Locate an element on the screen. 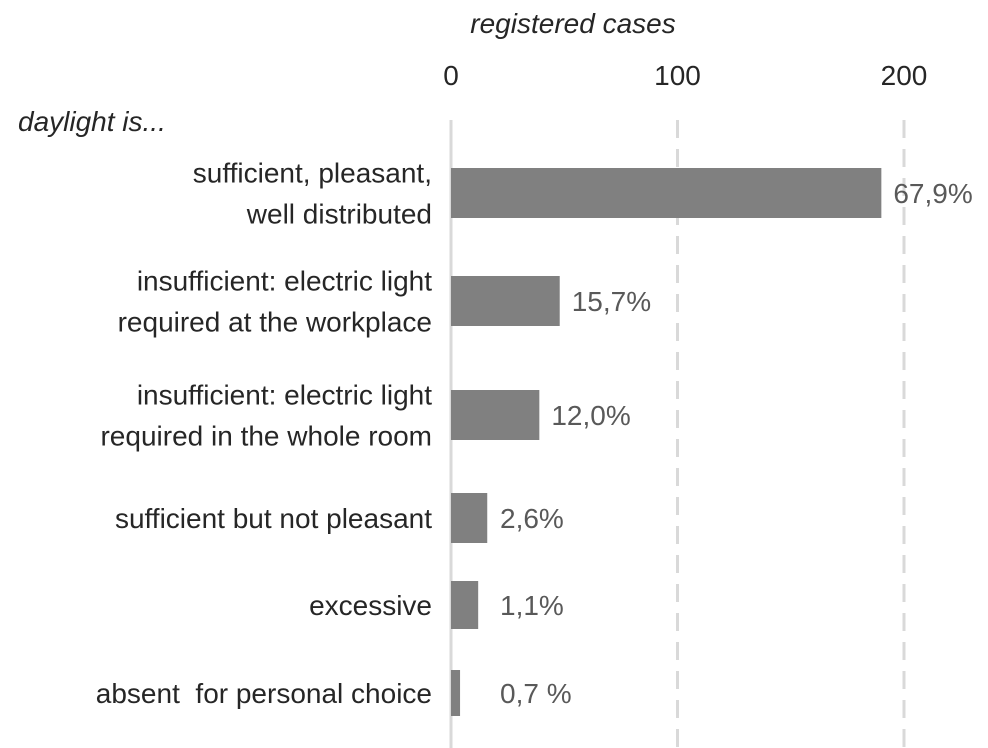  x-tick-label: 100 is located at coordinates (677, 75).